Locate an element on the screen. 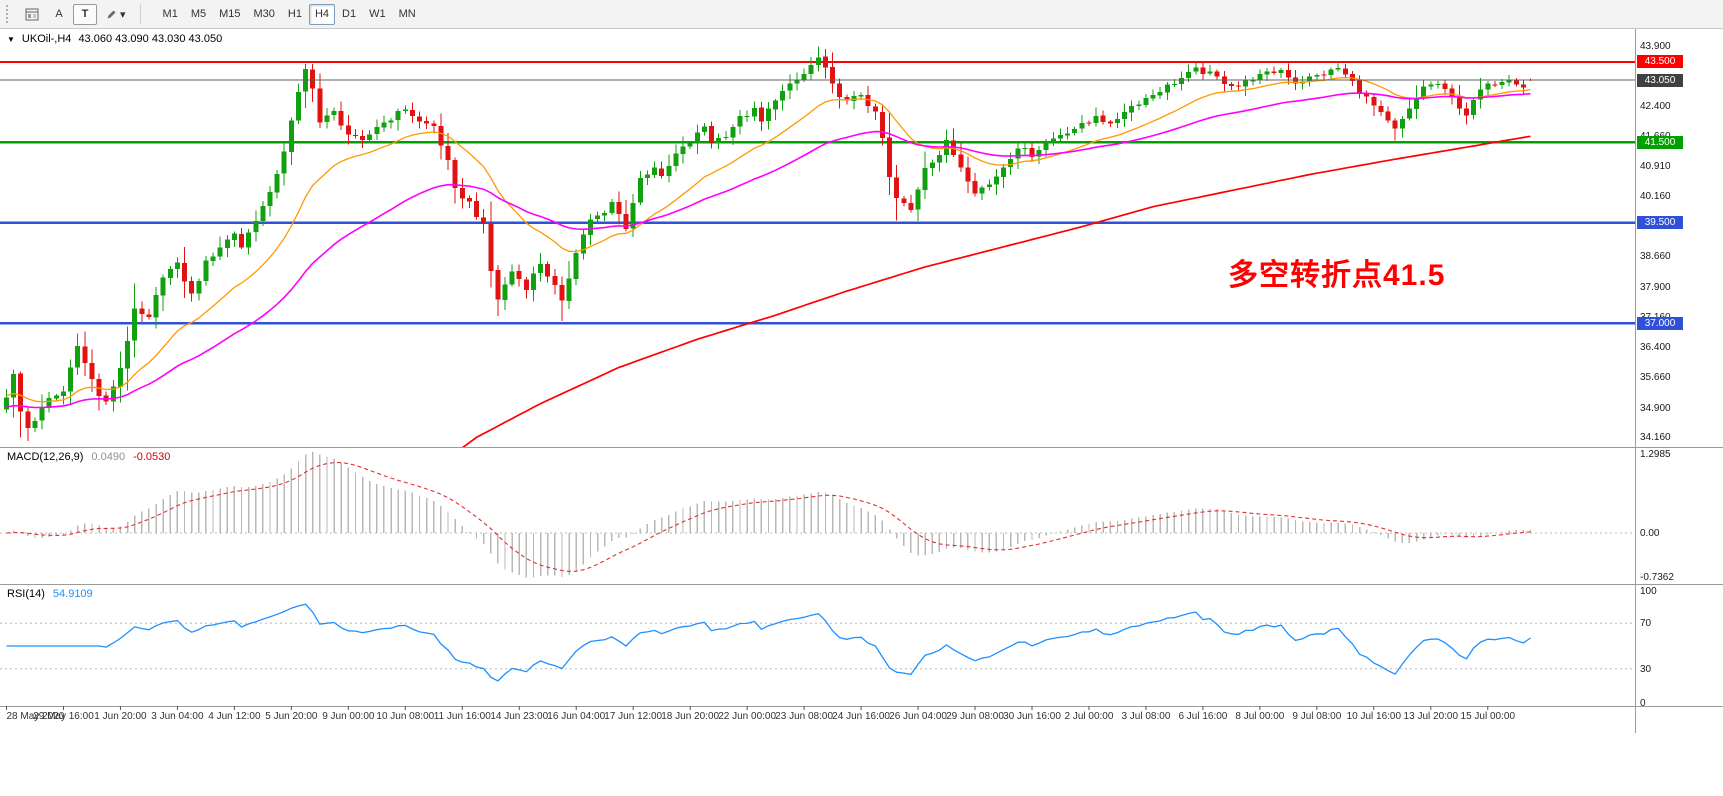 The image size is (1723, 796). rsi-panel is located at coordinates (817, 642).